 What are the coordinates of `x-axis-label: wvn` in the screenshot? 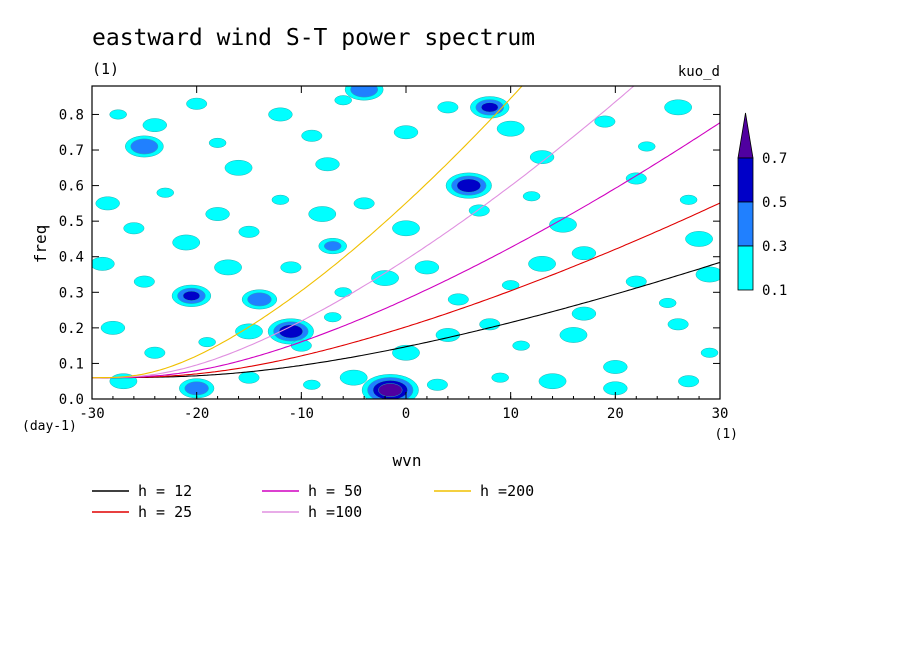 It's located at (407, 460).